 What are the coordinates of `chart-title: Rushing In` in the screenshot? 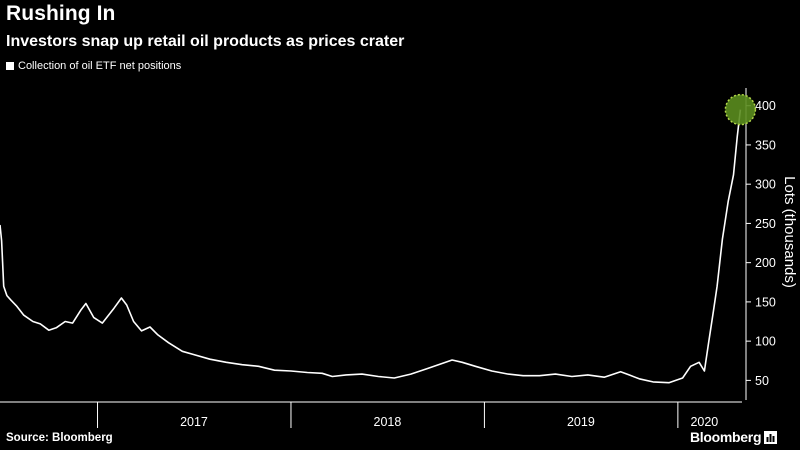 It's located at (61, 13).